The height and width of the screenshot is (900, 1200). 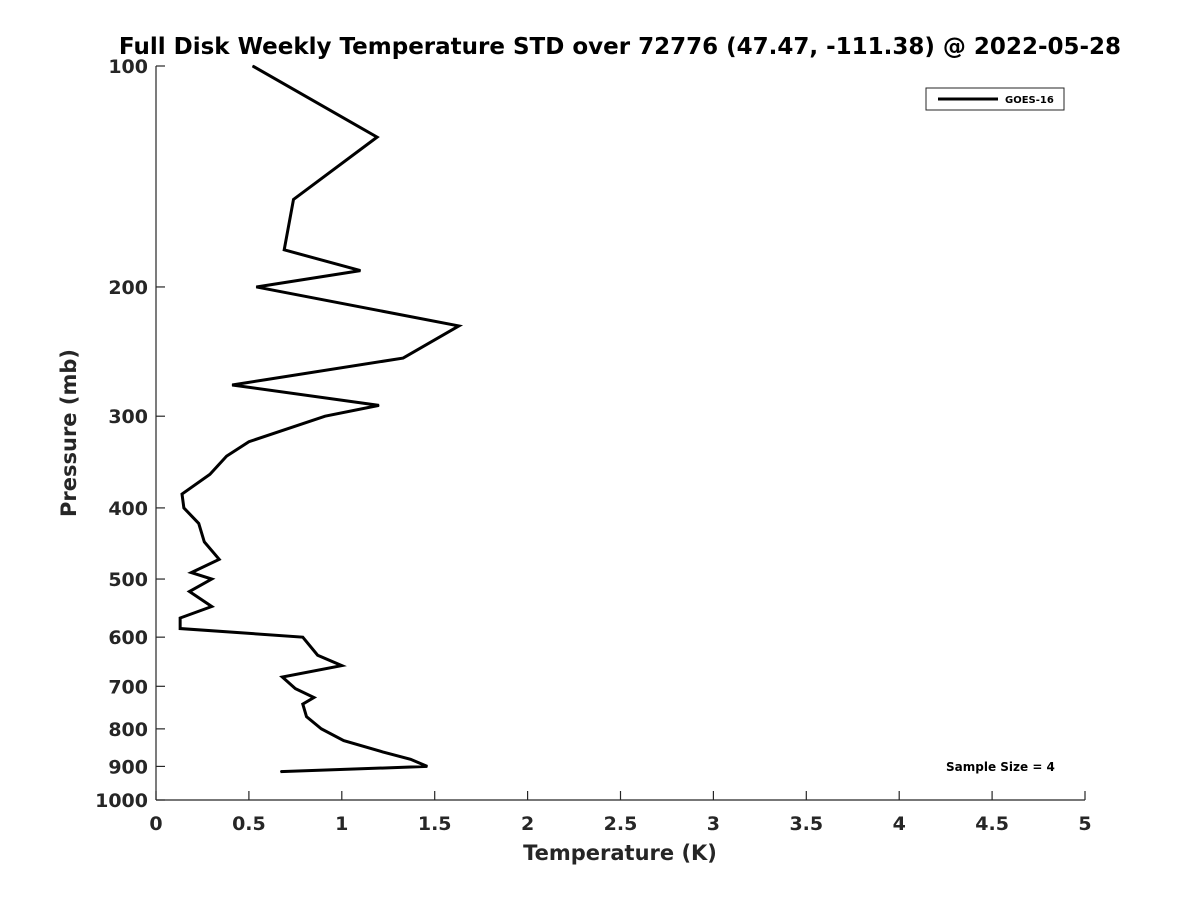 What do you see at coordinates (1029, 100) in the screenshot?
I see `legend-label: GOES-16` at bounding box center [1029, 100].